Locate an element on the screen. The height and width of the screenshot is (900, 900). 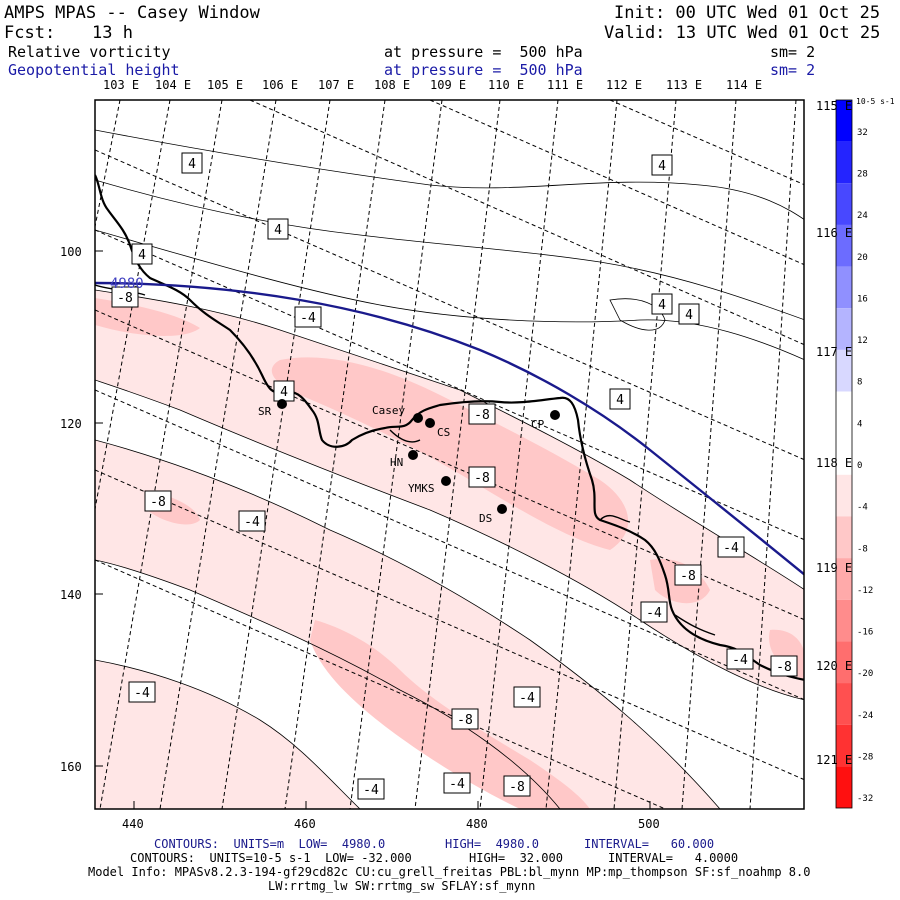
station-label: DS is located at coordinates (485, 518).